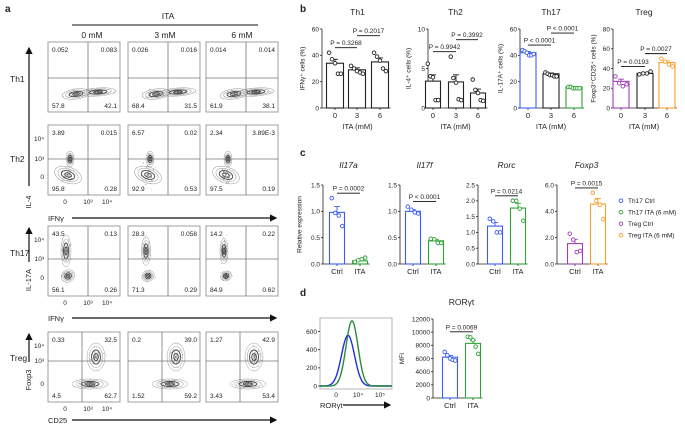 The image size is (685, 424). Describe the element at coordinates (42, 278) in the screenshot. I see `y-tick-label: 0` at that location.